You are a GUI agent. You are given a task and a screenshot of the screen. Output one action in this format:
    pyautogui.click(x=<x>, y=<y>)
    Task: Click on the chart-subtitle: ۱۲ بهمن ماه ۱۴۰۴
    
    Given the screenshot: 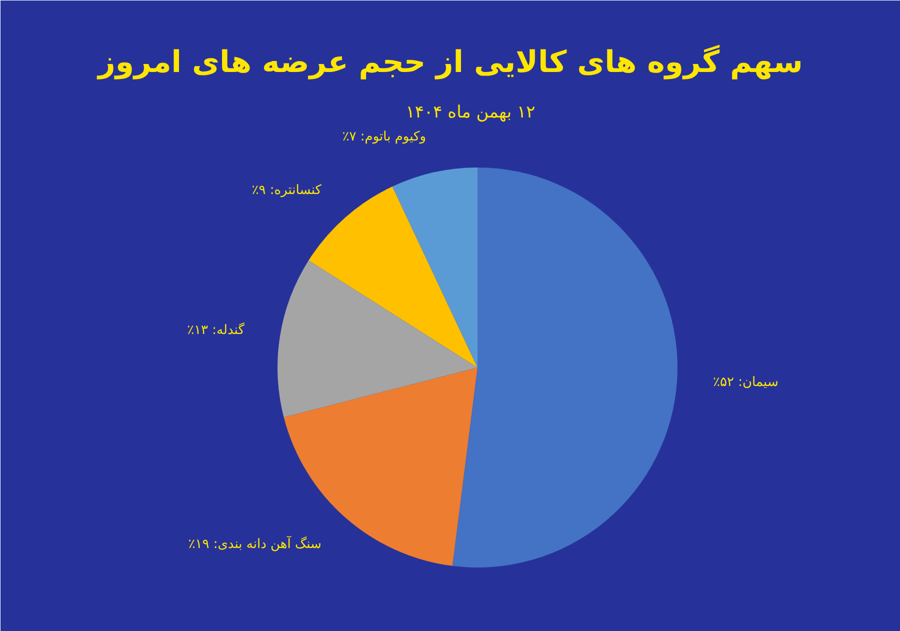 What is the action you would take?
    pyautogui.click(x=471, y=112)
    